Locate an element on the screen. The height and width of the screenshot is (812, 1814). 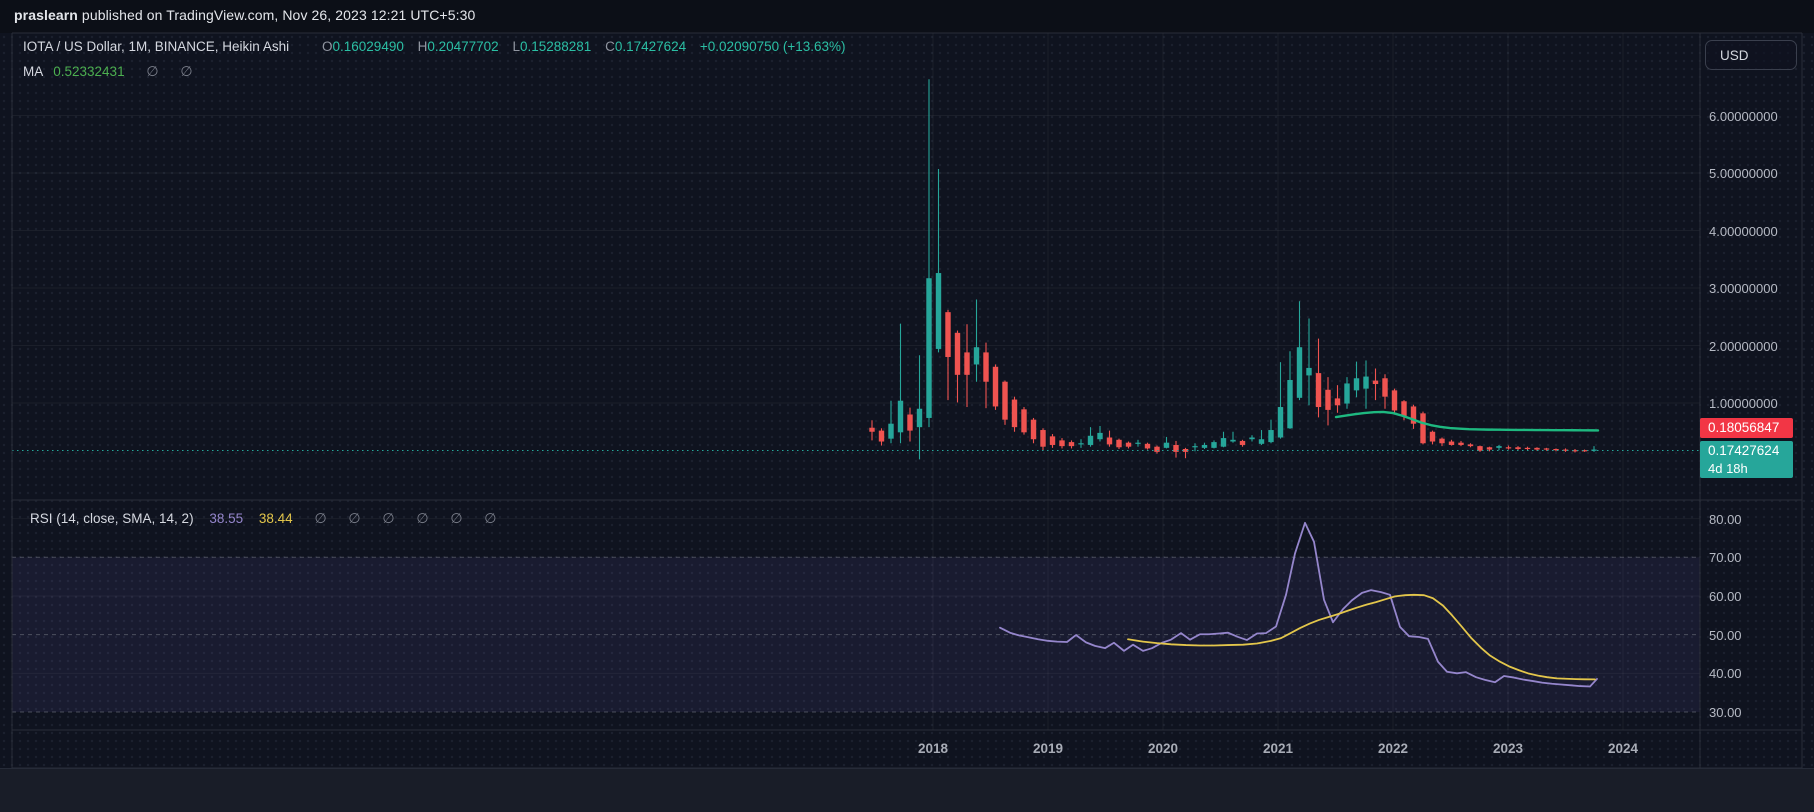
rsi-tick-label: 80.00 is located at coordinates (1725, 519).